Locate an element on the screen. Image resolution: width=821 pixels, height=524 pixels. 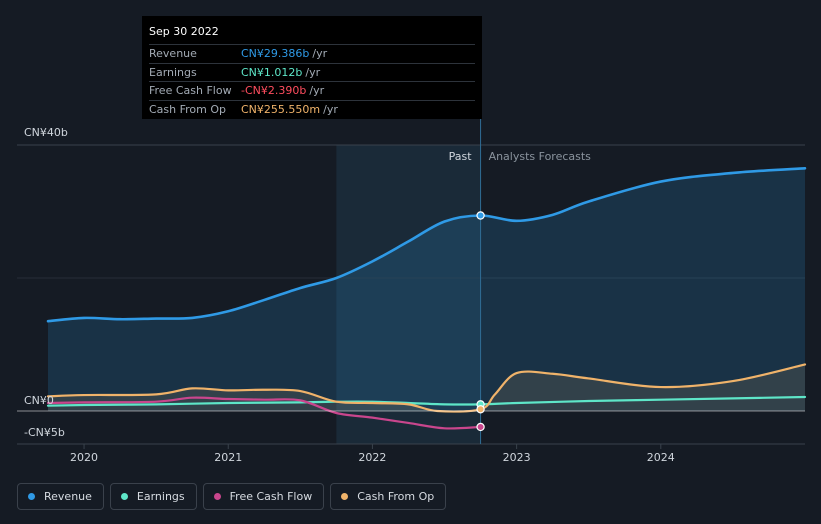
x-tick-label: 2020 is located at coordinates (84, 457).